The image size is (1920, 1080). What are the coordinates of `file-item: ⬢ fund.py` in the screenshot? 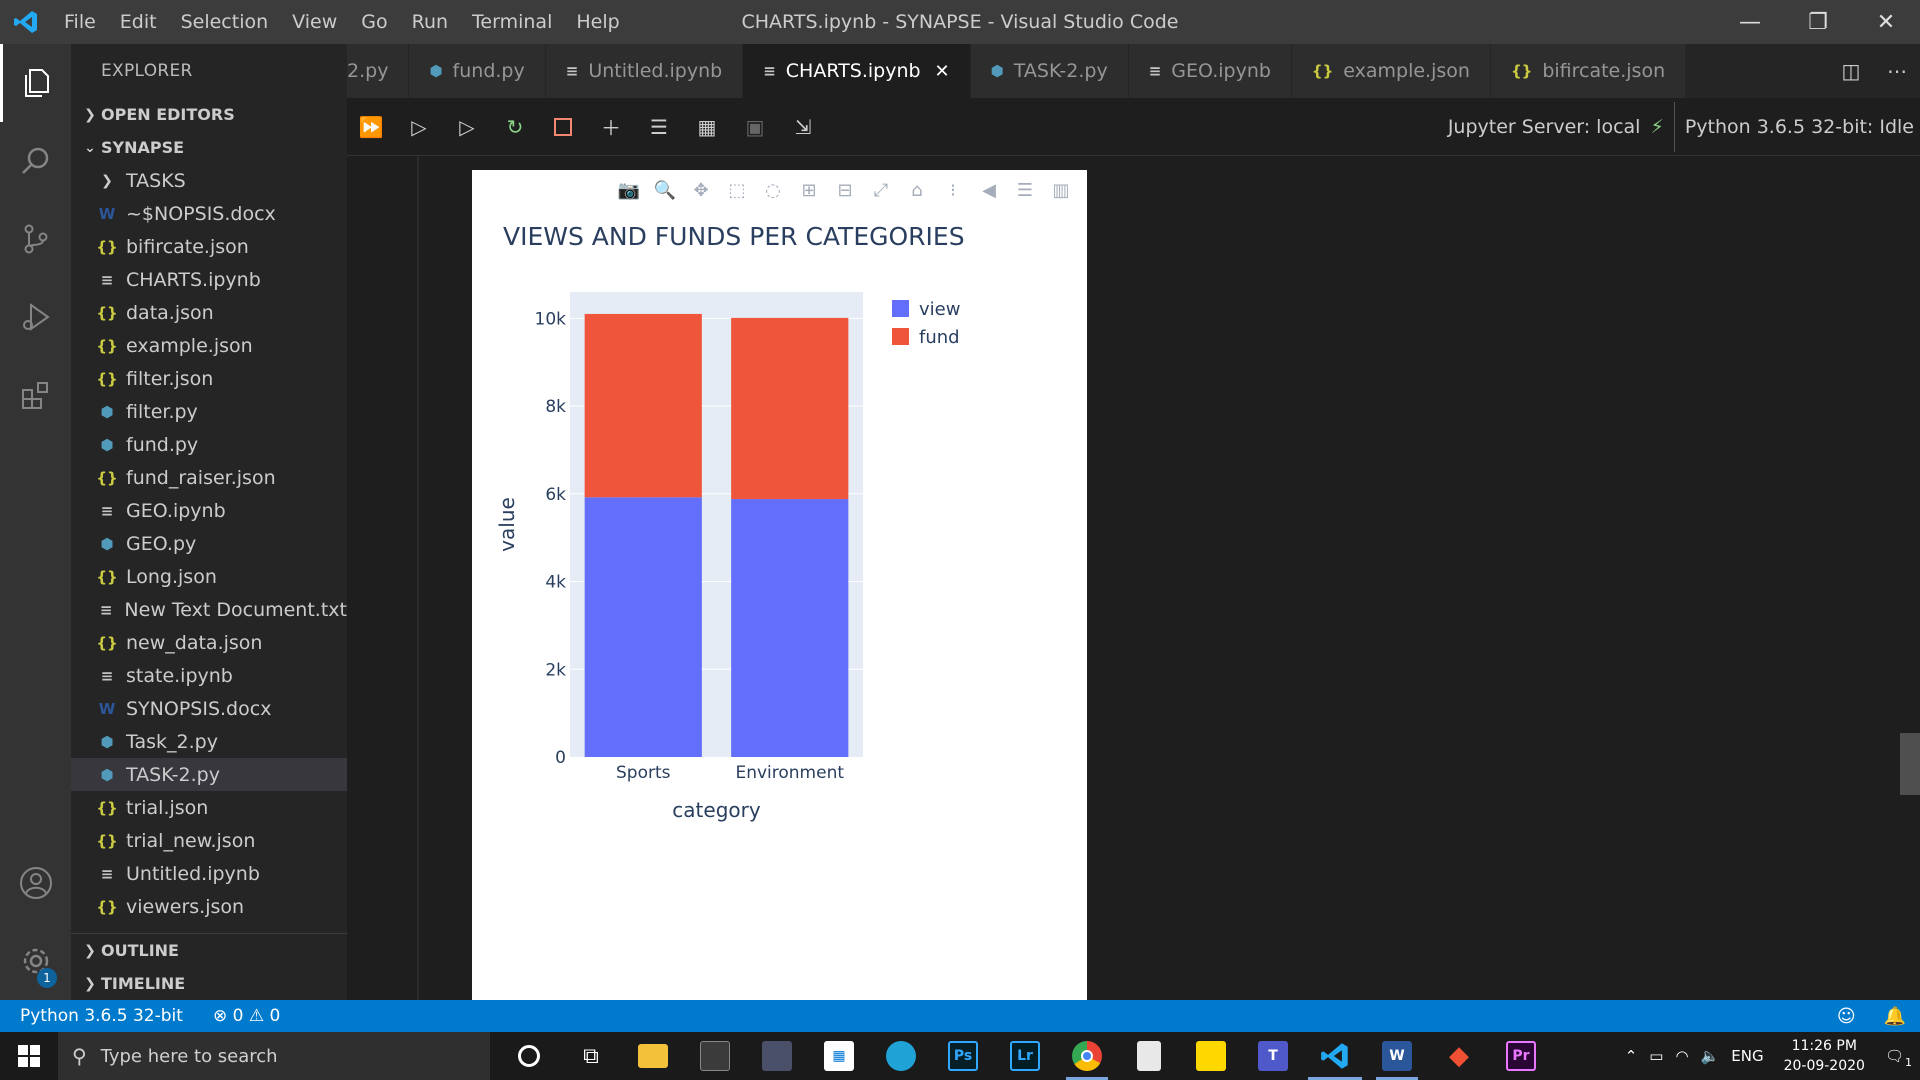 It's located at (209, 444).